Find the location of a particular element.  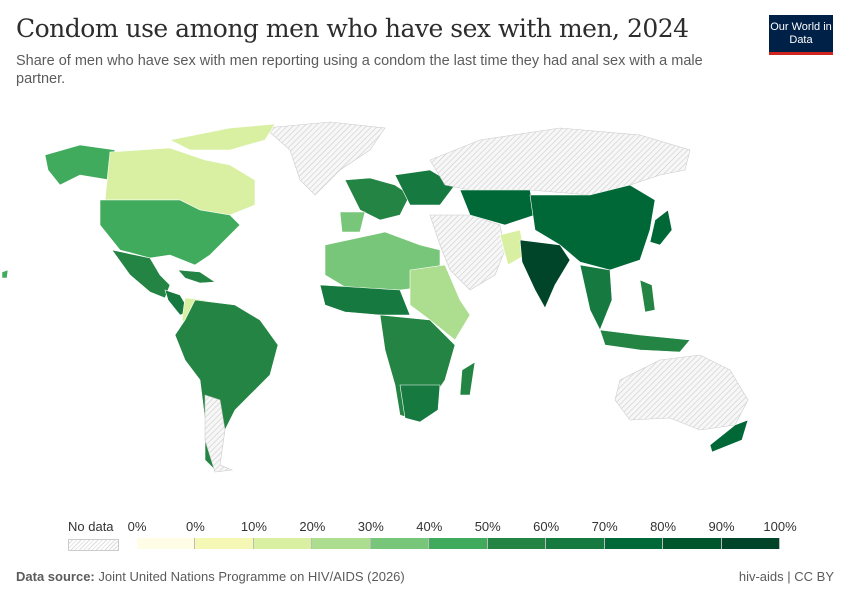

legend-tick-label: 50% is located at coordinates (487, 526).